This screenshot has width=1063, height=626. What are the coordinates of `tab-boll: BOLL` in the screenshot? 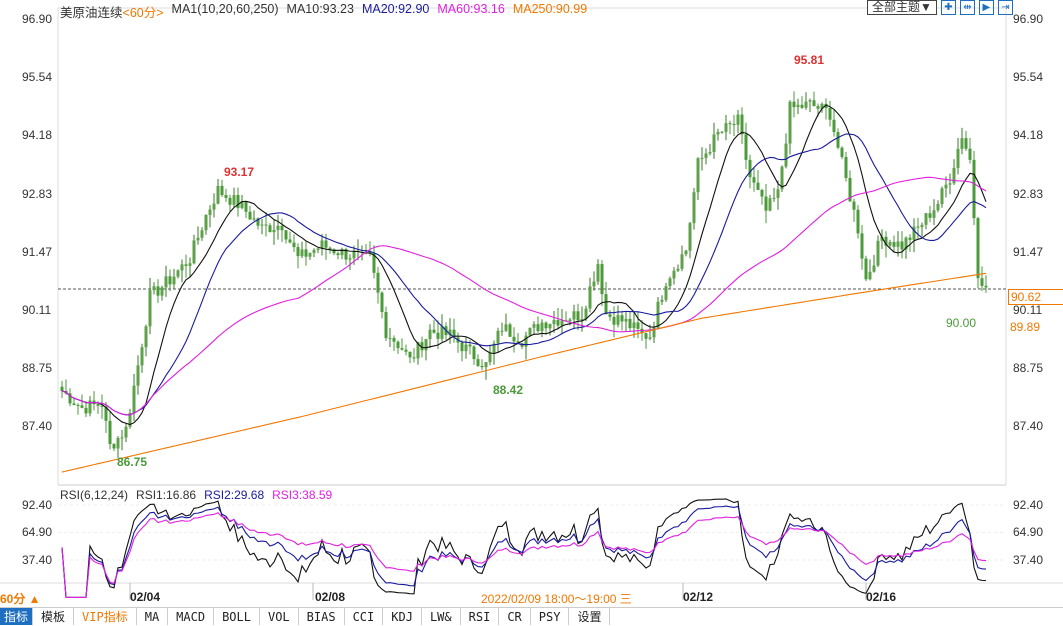 It's located at (237, 616).